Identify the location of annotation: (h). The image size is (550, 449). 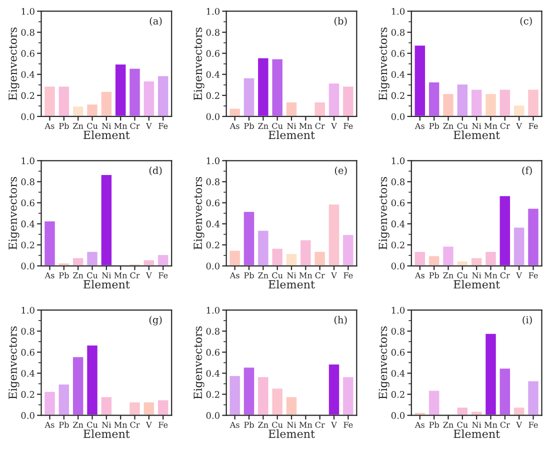
(340, 320).